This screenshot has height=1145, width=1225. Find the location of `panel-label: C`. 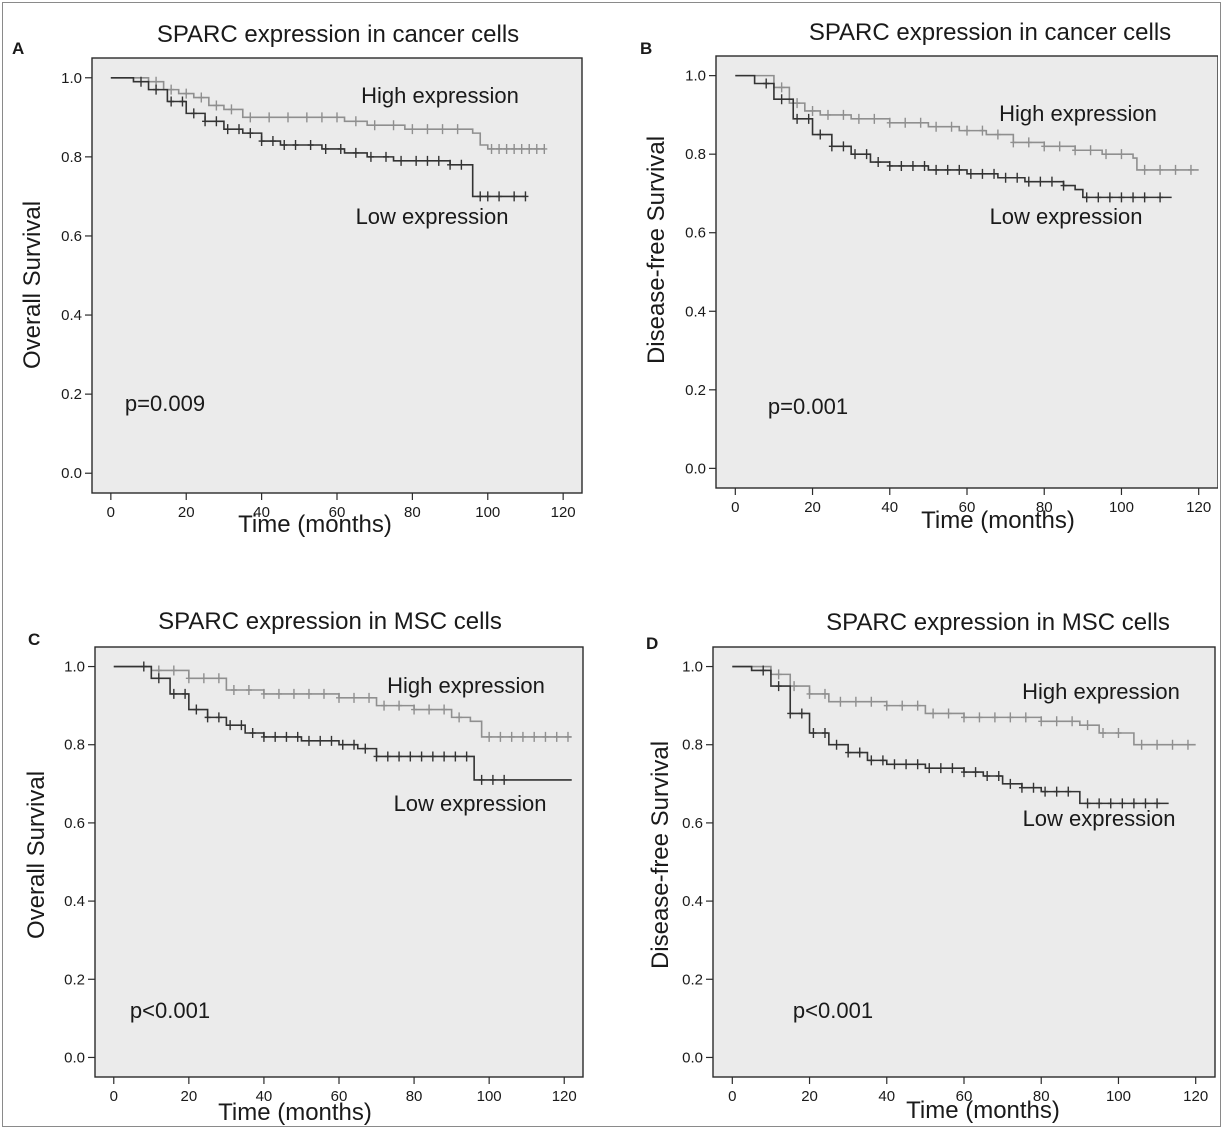

panel-label: C is located at coordinates (34, 639).